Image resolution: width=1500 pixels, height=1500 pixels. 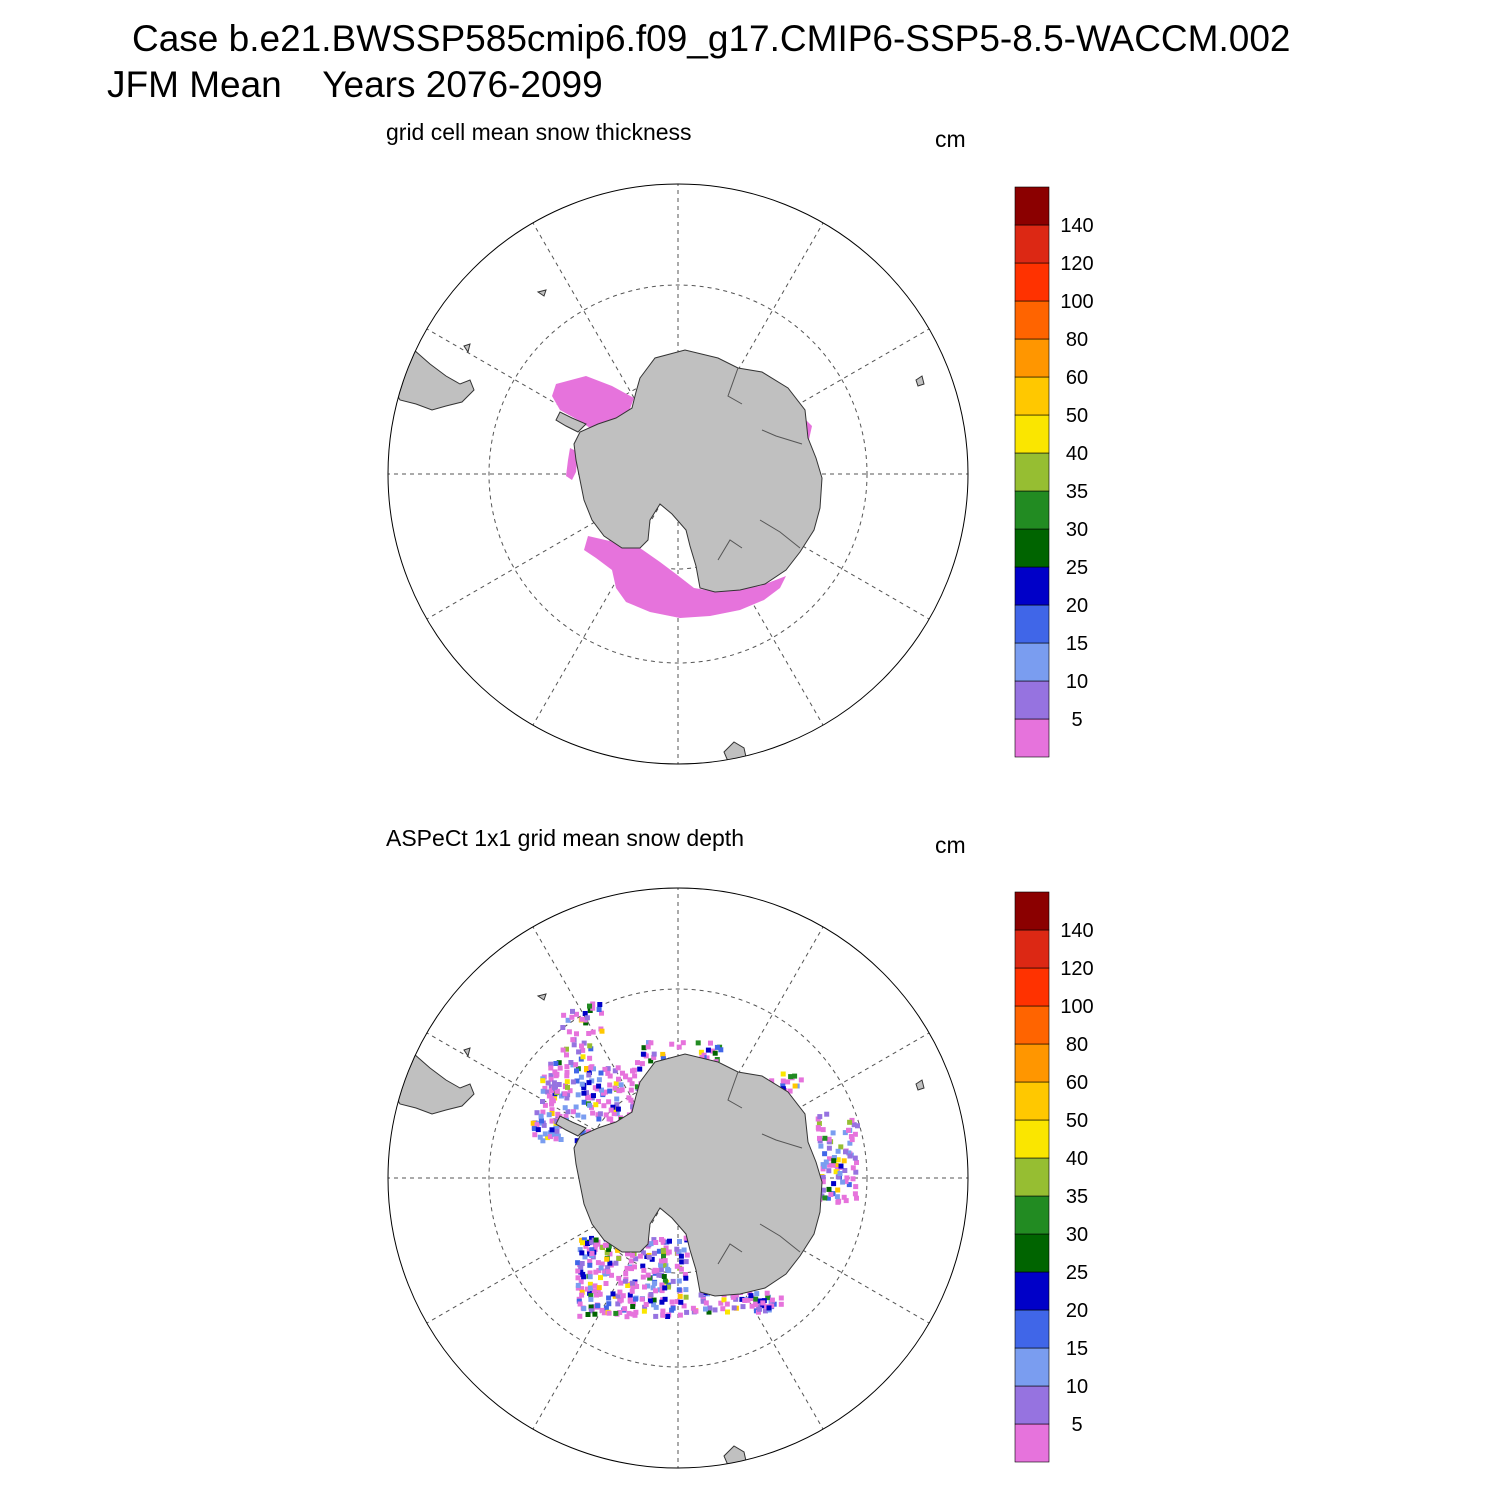 I want to click on colorbar-label: 140, so click(x=1076, y=931).